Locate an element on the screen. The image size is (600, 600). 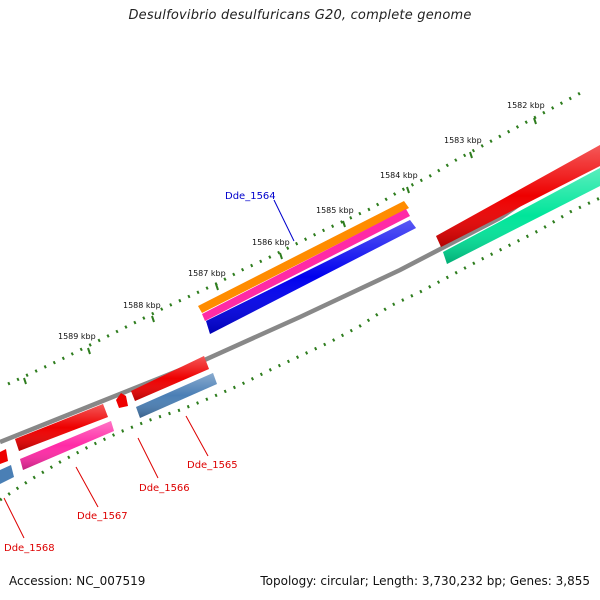
feature-group-right is located at coordinates (518, 204).